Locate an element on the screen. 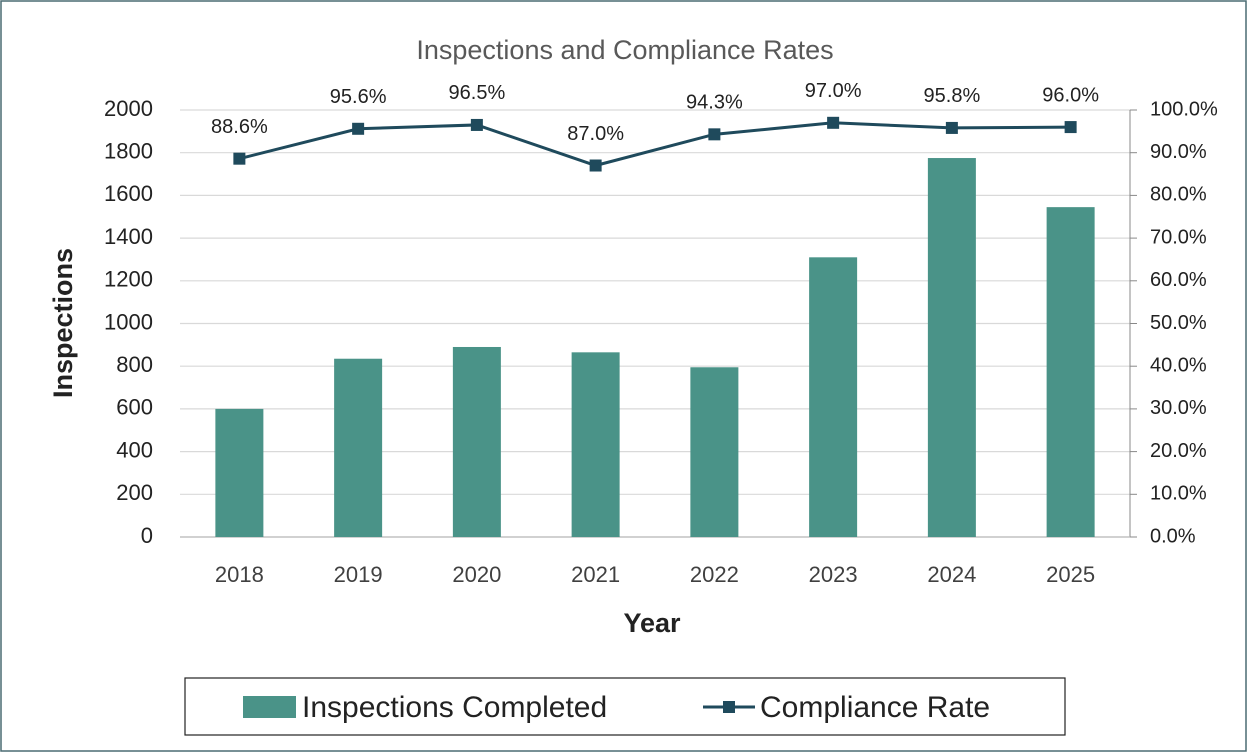  y-tick-label: 200 is located at coordinates (134, 492).